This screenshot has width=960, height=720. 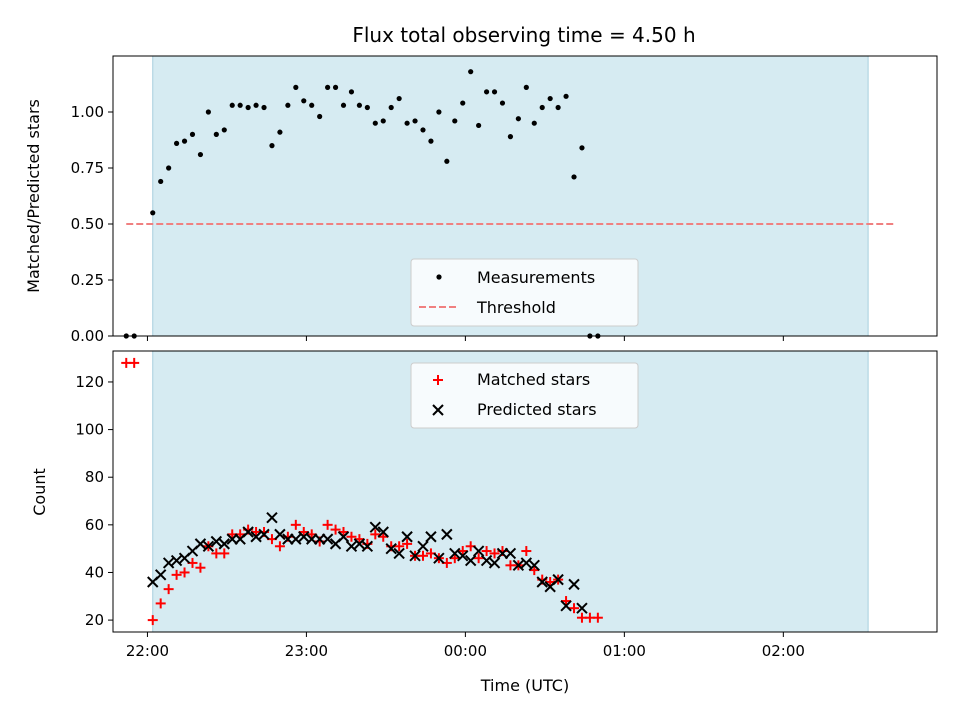 I want to click on top-ylabel: Matched/Predicted stars, so click(x=33, y=196).